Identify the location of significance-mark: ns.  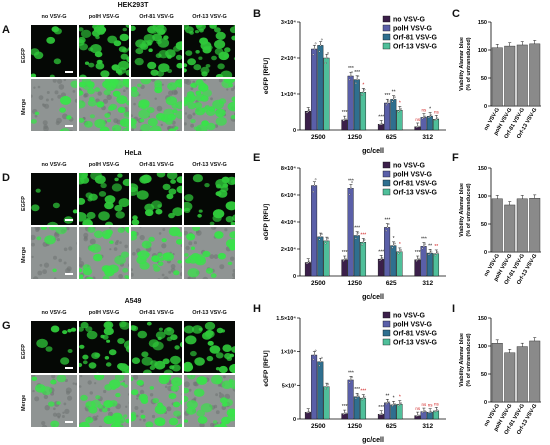
(425, 110).